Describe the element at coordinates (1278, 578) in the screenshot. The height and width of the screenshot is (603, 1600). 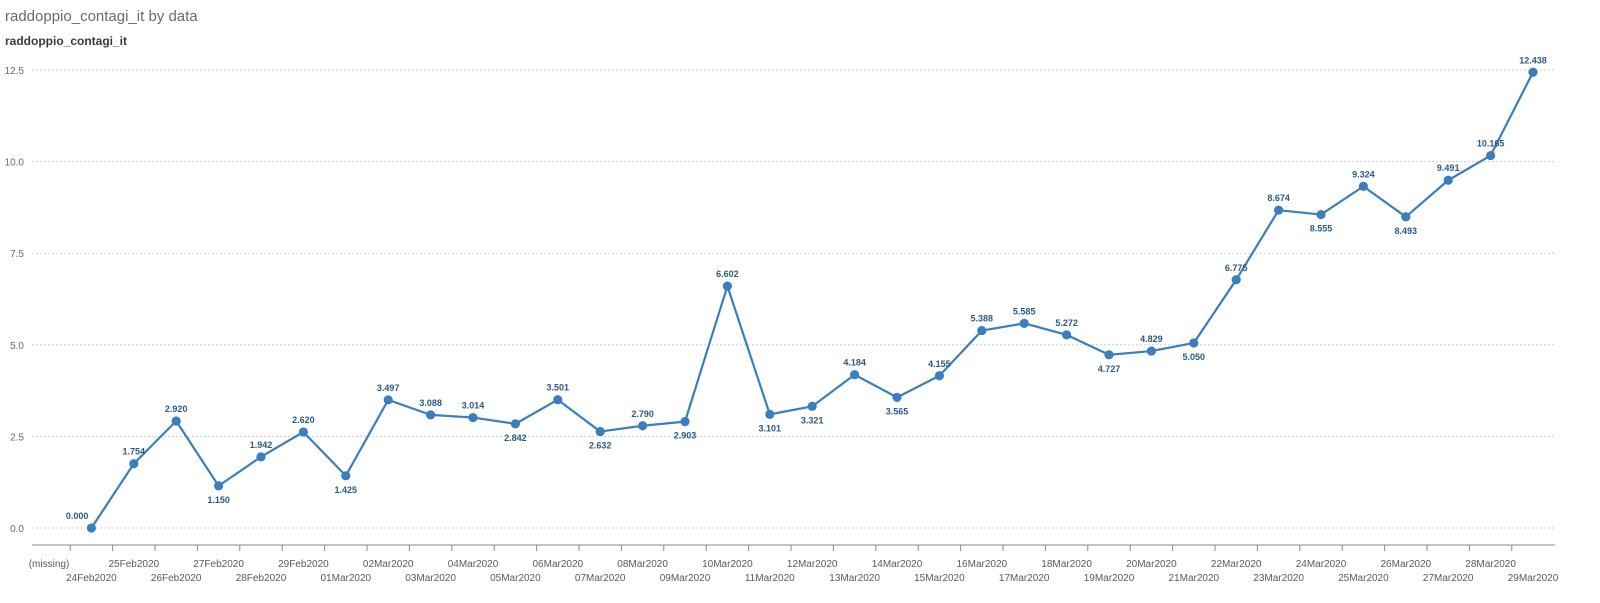
I see `x-tick-label: 23Mar2020` at that location.